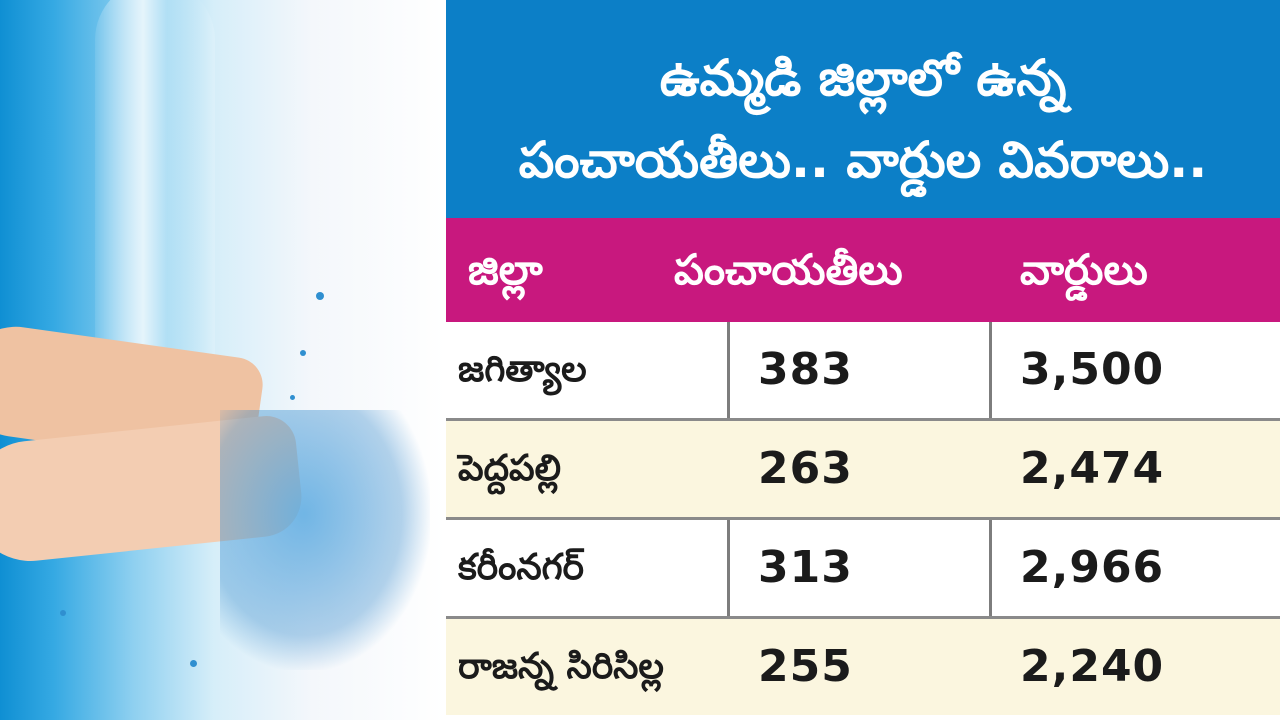  What do you see at coordinates (522, 369) in the screenshot?
I see `district-cell: జగిత్యాల` at bounding box center [522, 369].